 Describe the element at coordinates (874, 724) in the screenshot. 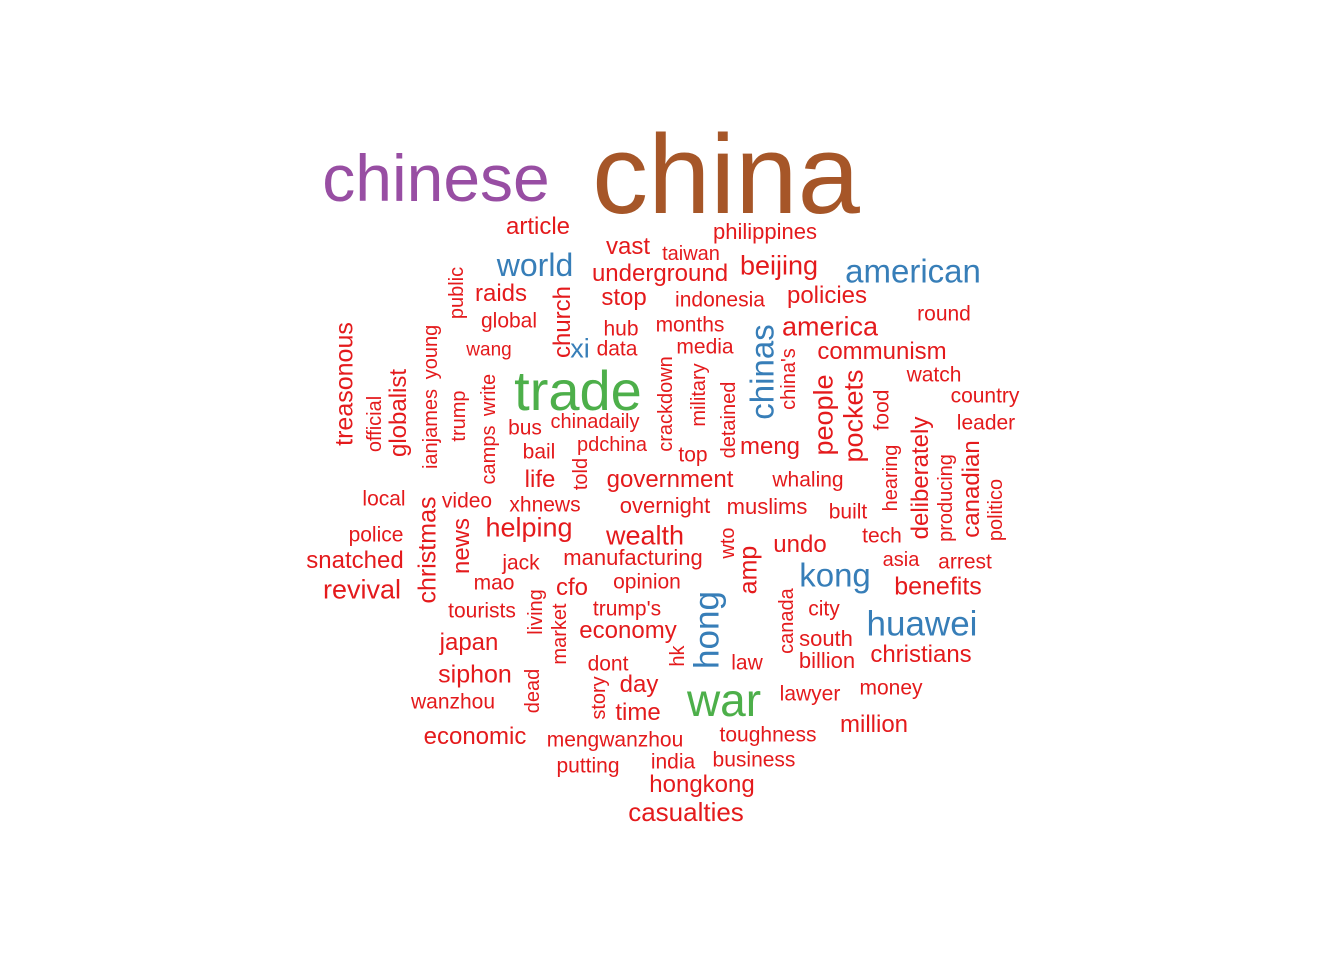

I see `word-million: million` at that location.